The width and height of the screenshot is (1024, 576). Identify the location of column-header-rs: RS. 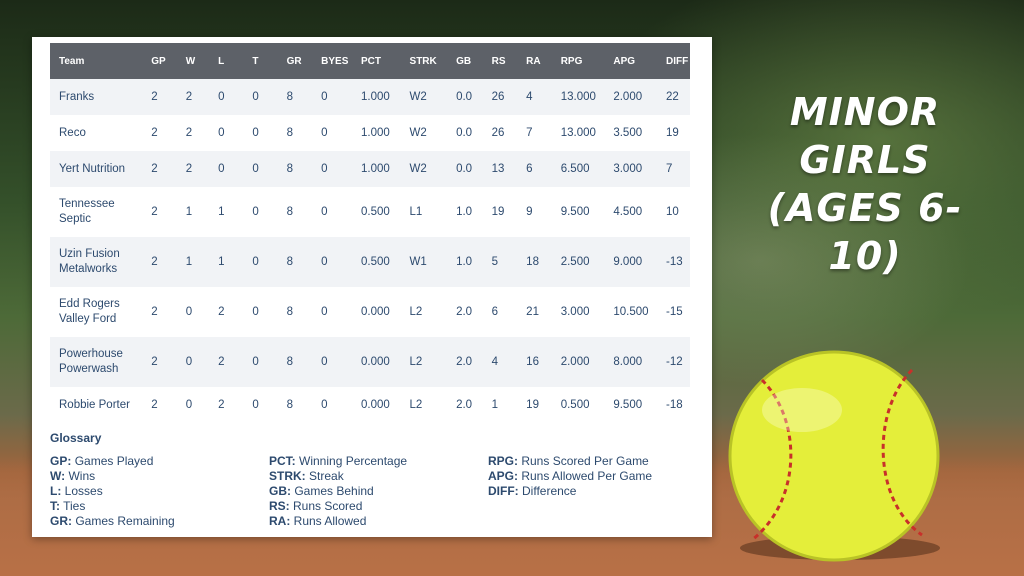
(500, 61).